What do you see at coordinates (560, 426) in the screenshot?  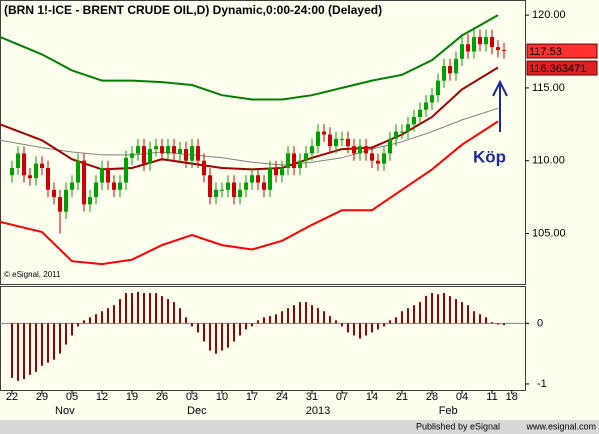 I see `footer-site: www.esignal.com` at bounding box center [560, 426].